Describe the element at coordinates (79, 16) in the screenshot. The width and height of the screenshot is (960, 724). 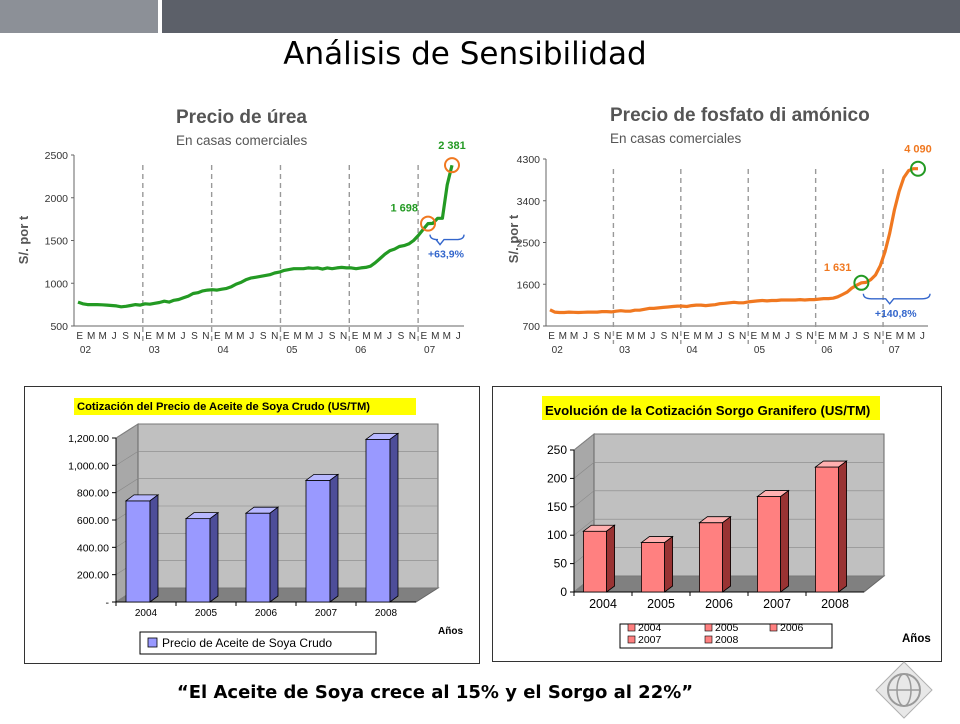
I see `header-bar-left` at that location.